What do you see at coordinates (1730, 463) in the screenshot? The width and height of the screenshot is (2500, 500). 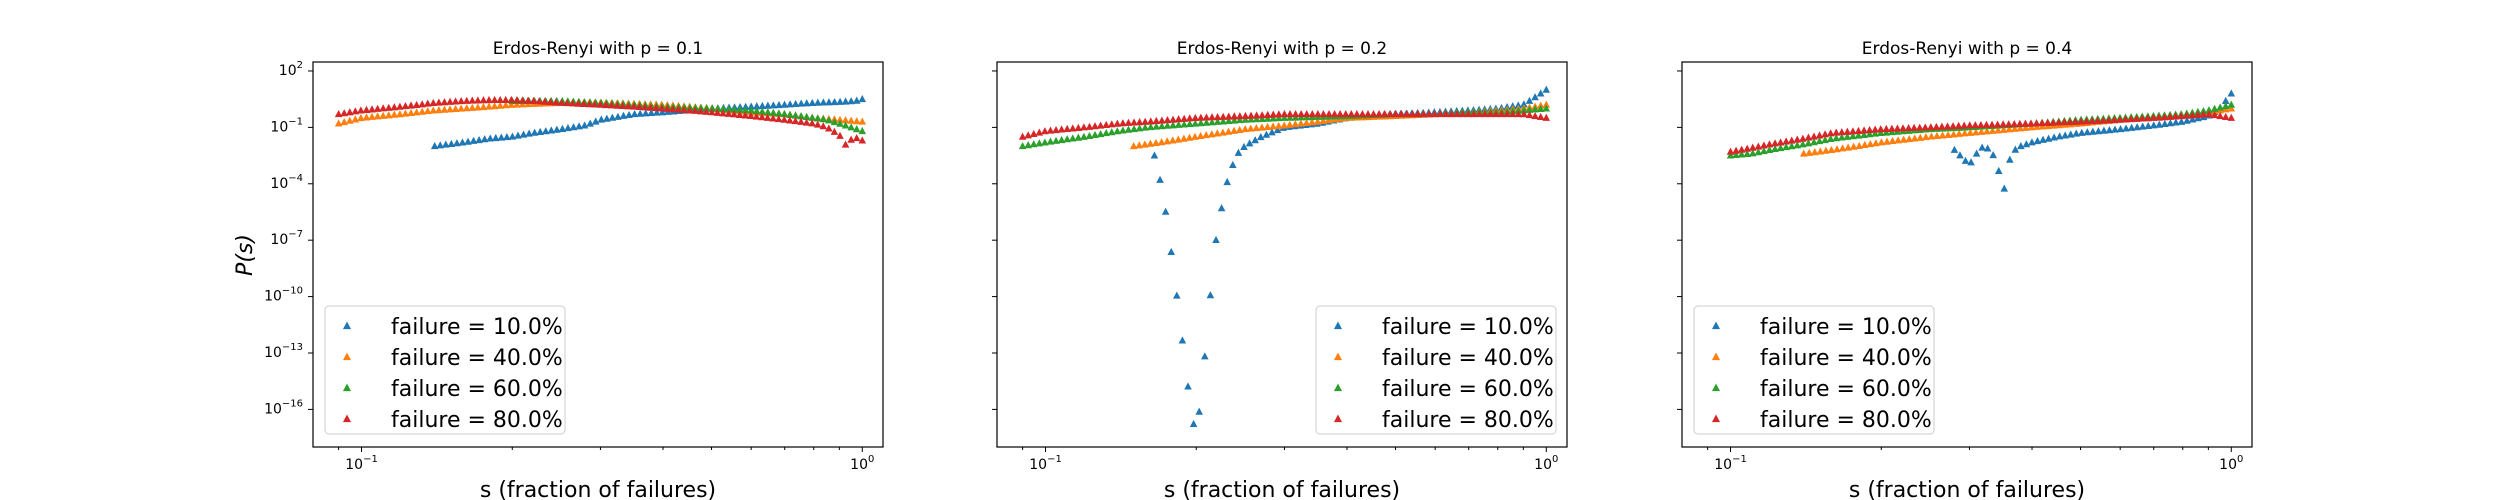 I see `x-tick-label: 10−1` at bounding box center [1730, 463].